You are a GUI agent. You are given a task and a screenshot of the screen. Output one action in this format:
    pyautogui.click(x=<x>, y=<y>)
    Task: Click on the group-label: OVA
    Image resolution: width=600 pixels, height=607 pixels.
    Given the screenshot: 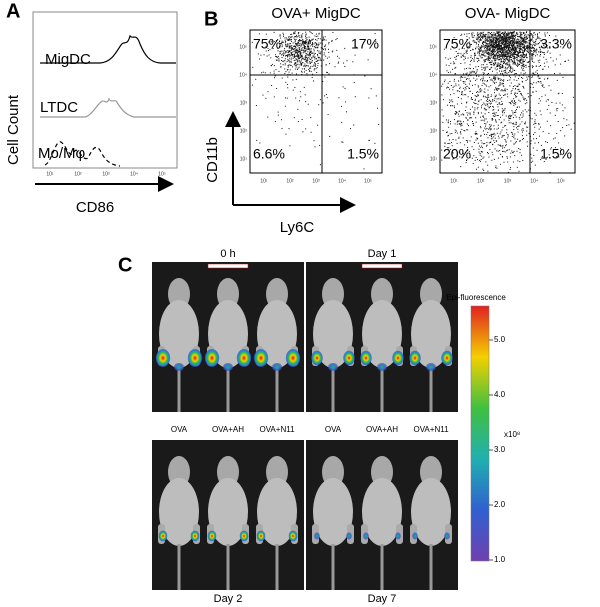 What is the action you would take?
    pyautogui.click(x=179, y=429)
    